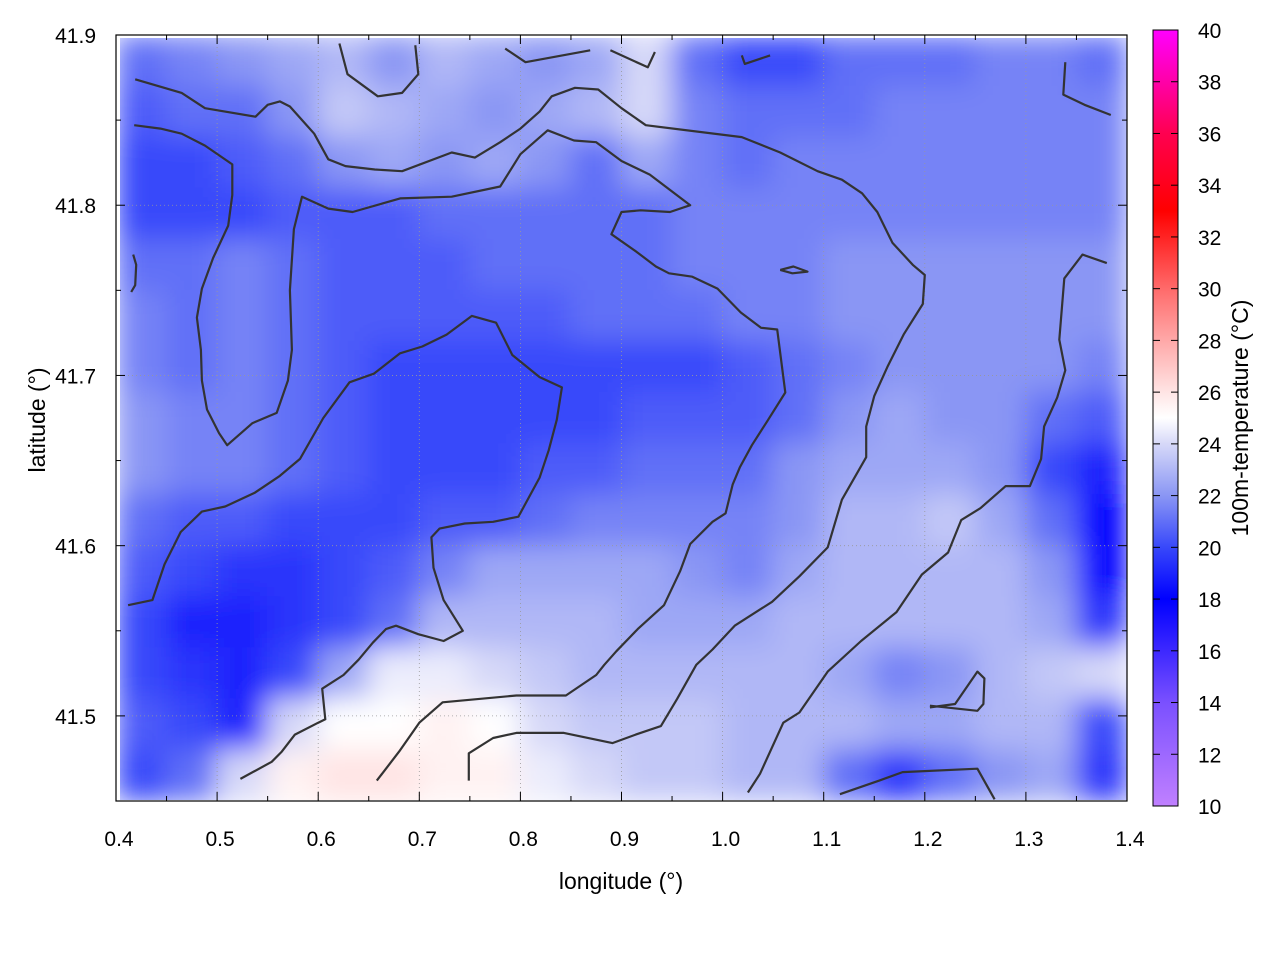 Image resolution: width=1280 pixels, height=965 pixels. What do you see at coordinates (119, 839) in the screenshot?
I see `x-tick-label: 0.4` at bounding box center [119, 839].